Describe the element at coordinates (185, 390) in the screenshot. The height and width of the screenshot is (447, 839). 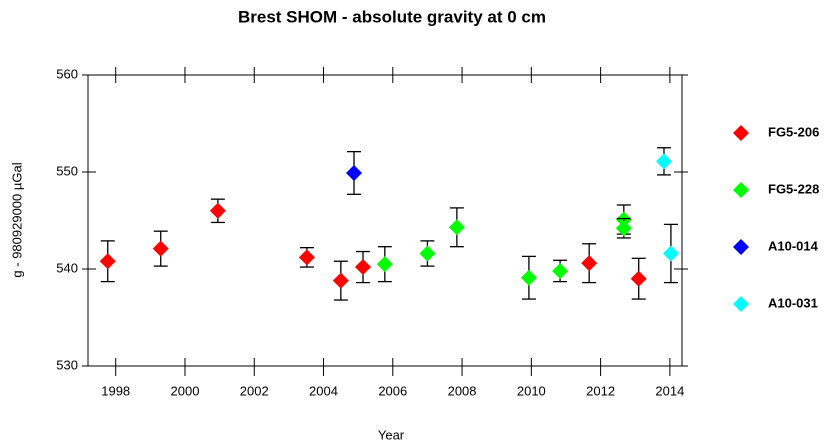
I see `x-tick-label: 2000` at that location.